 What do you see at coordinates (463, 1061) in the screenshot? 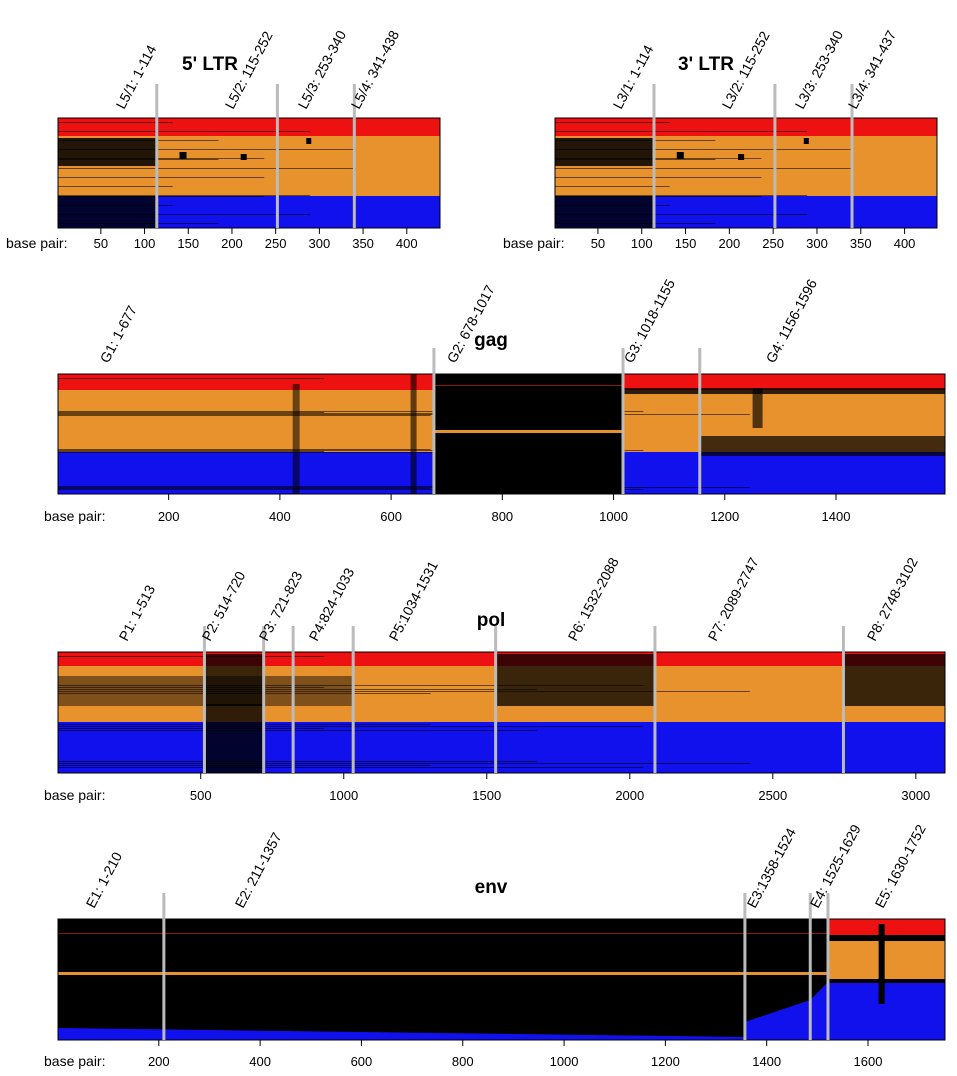
I see `x-tick-label: 800` at bounding box center [463, 1061].